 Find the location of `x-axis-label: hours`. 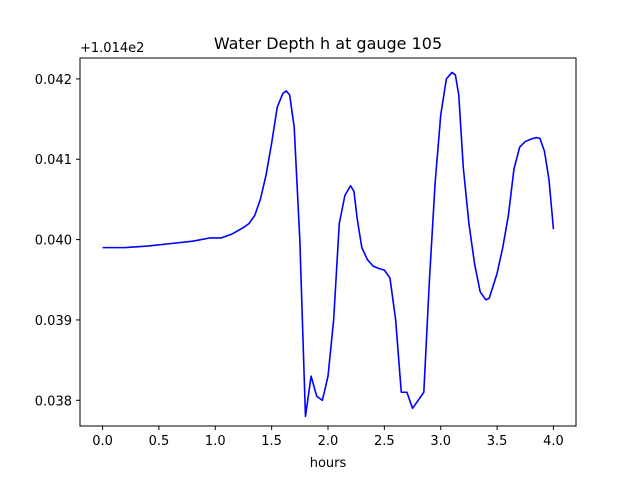

x-axis-label: hours is located at coordinates (328, 463).